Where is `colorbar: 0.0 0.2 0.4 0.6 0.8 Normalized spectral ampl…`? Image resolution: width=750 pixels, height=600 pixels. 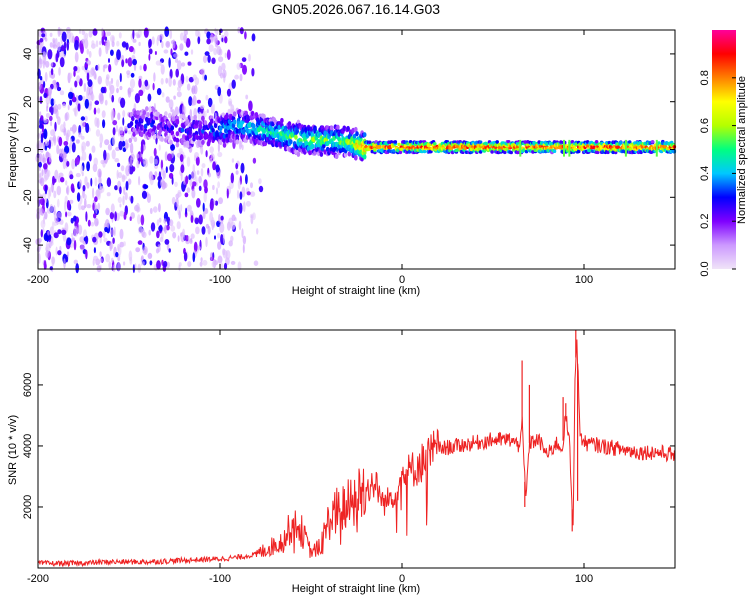
colorbar: 0.0 0.2 0.4 0.6 0.8 Normalized spectral ampl… is located at coordinates (723, 153).